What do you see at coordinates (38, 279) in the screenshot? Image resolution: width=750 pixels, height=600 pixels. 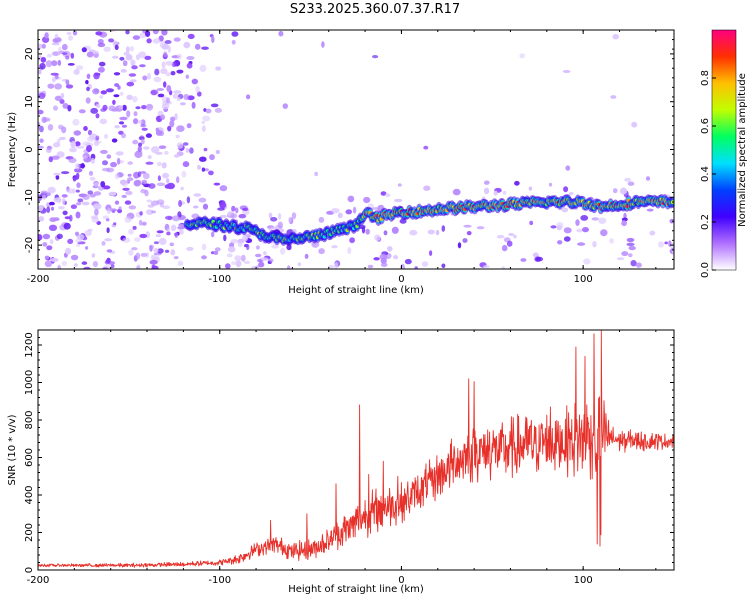 I see `x-tick-label: -200` at bounding box center [38, 279].